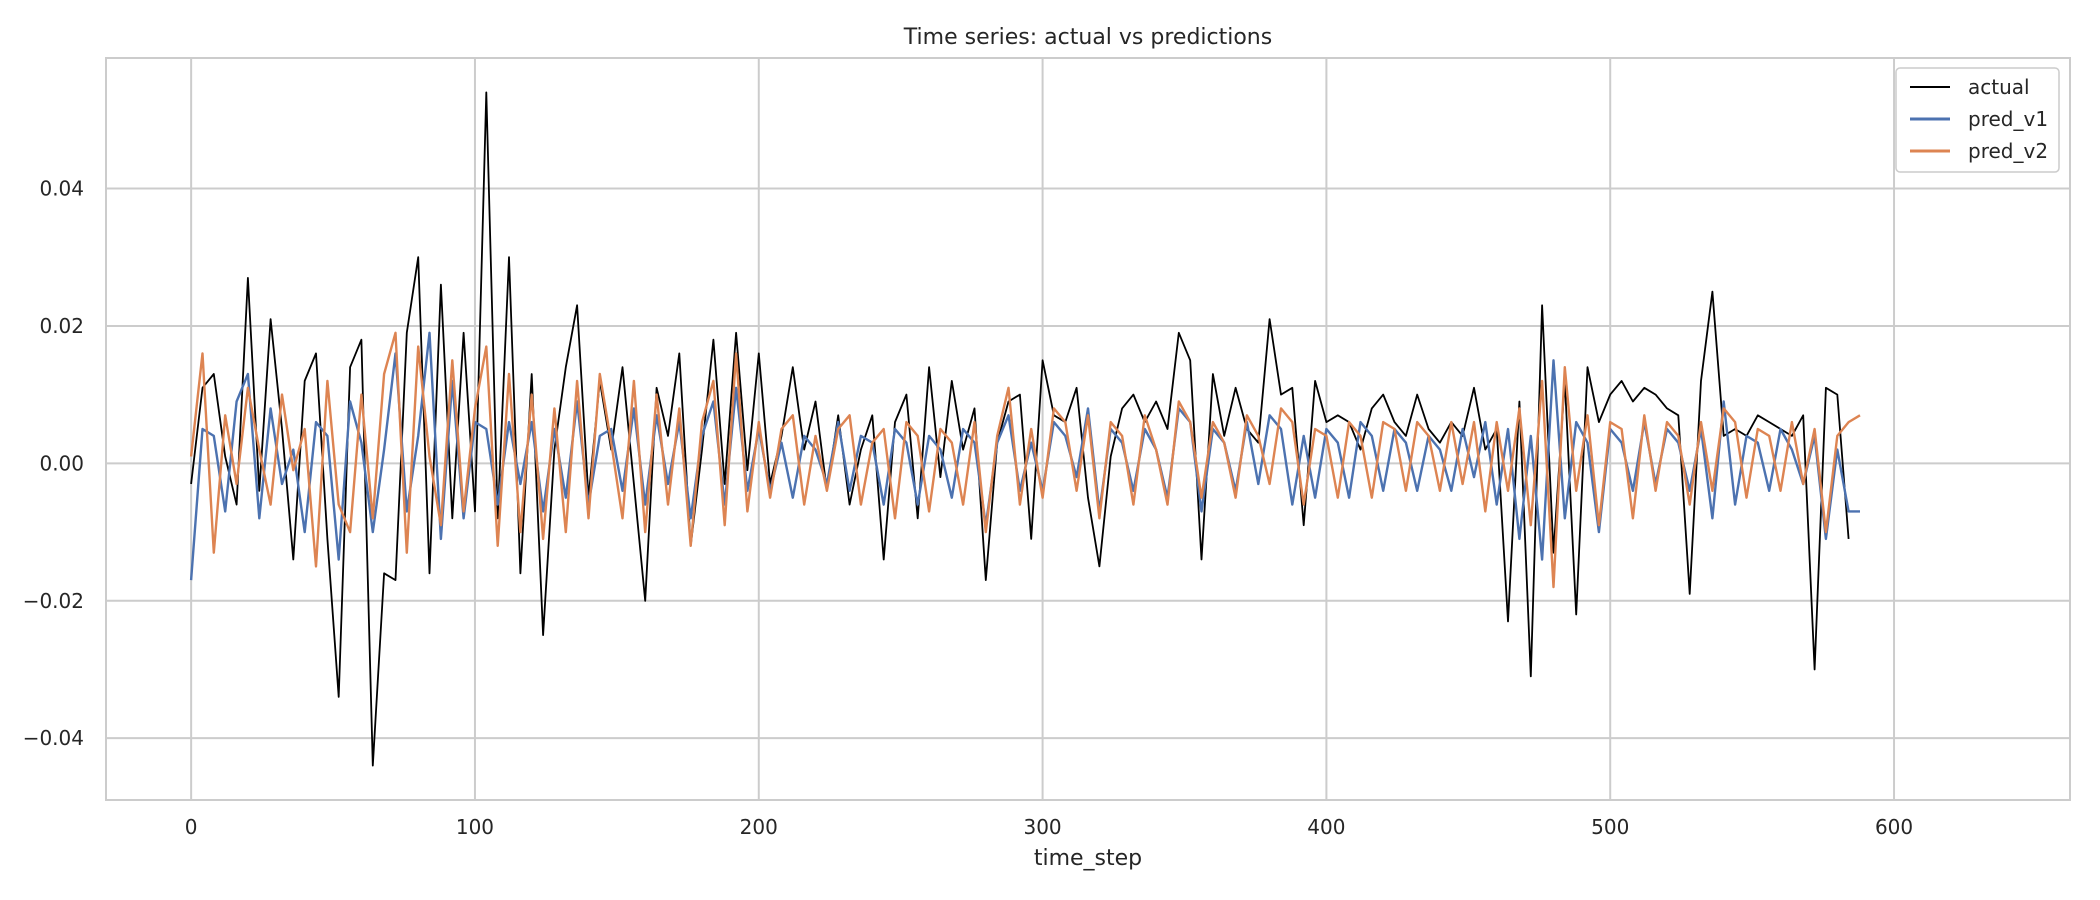  Describe the element at coordinates (61, 463) in the screenshot. I see `y-tick-label: 0.00` at that location.